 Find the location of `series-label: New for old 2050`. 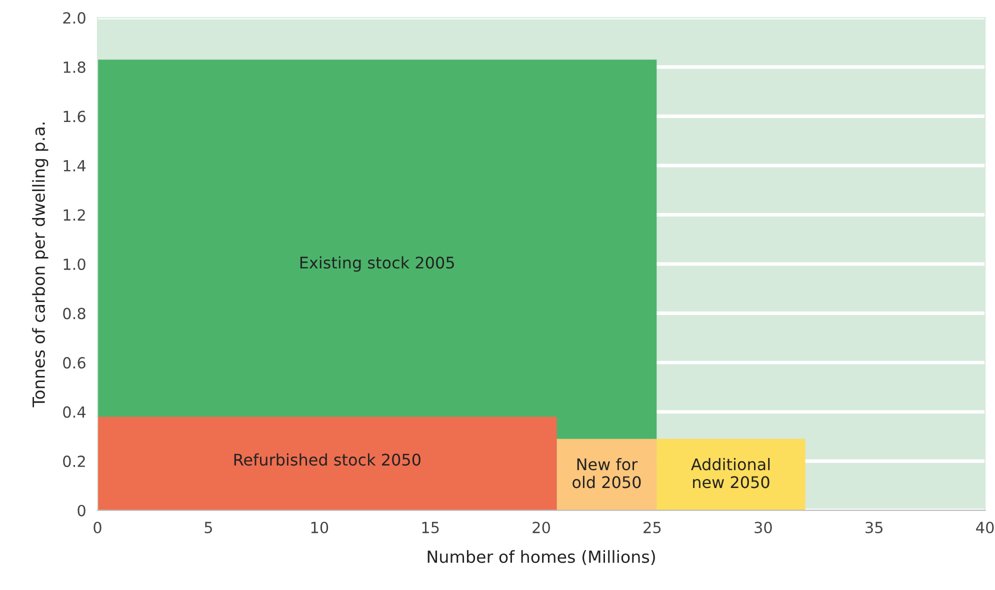

series-label: New for old 2050 is located at coordinates (606, 473).